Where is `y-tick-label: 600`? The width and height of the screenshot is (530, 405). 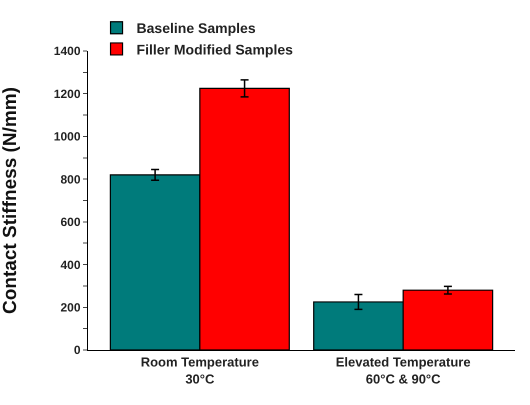 y-tick-label: 600 is located at coordinates (70, 222).